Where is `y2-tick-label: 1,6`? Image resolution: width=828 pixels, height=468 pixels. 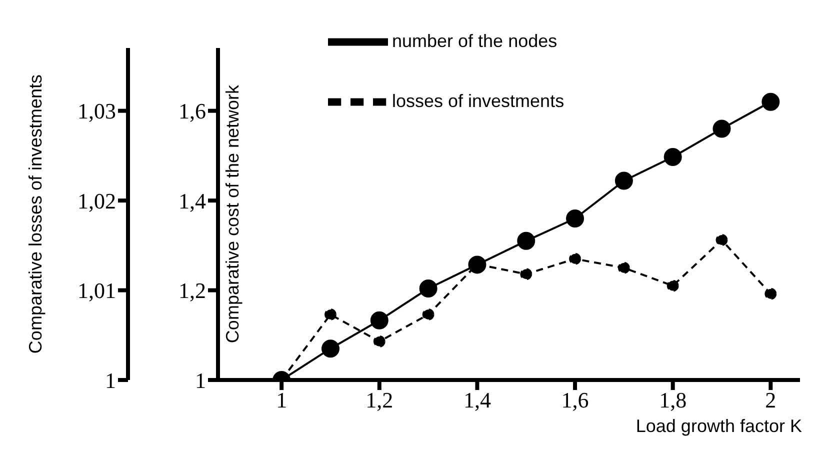 y2-tick-label: 1,6 is located at coordinates (192, 111).